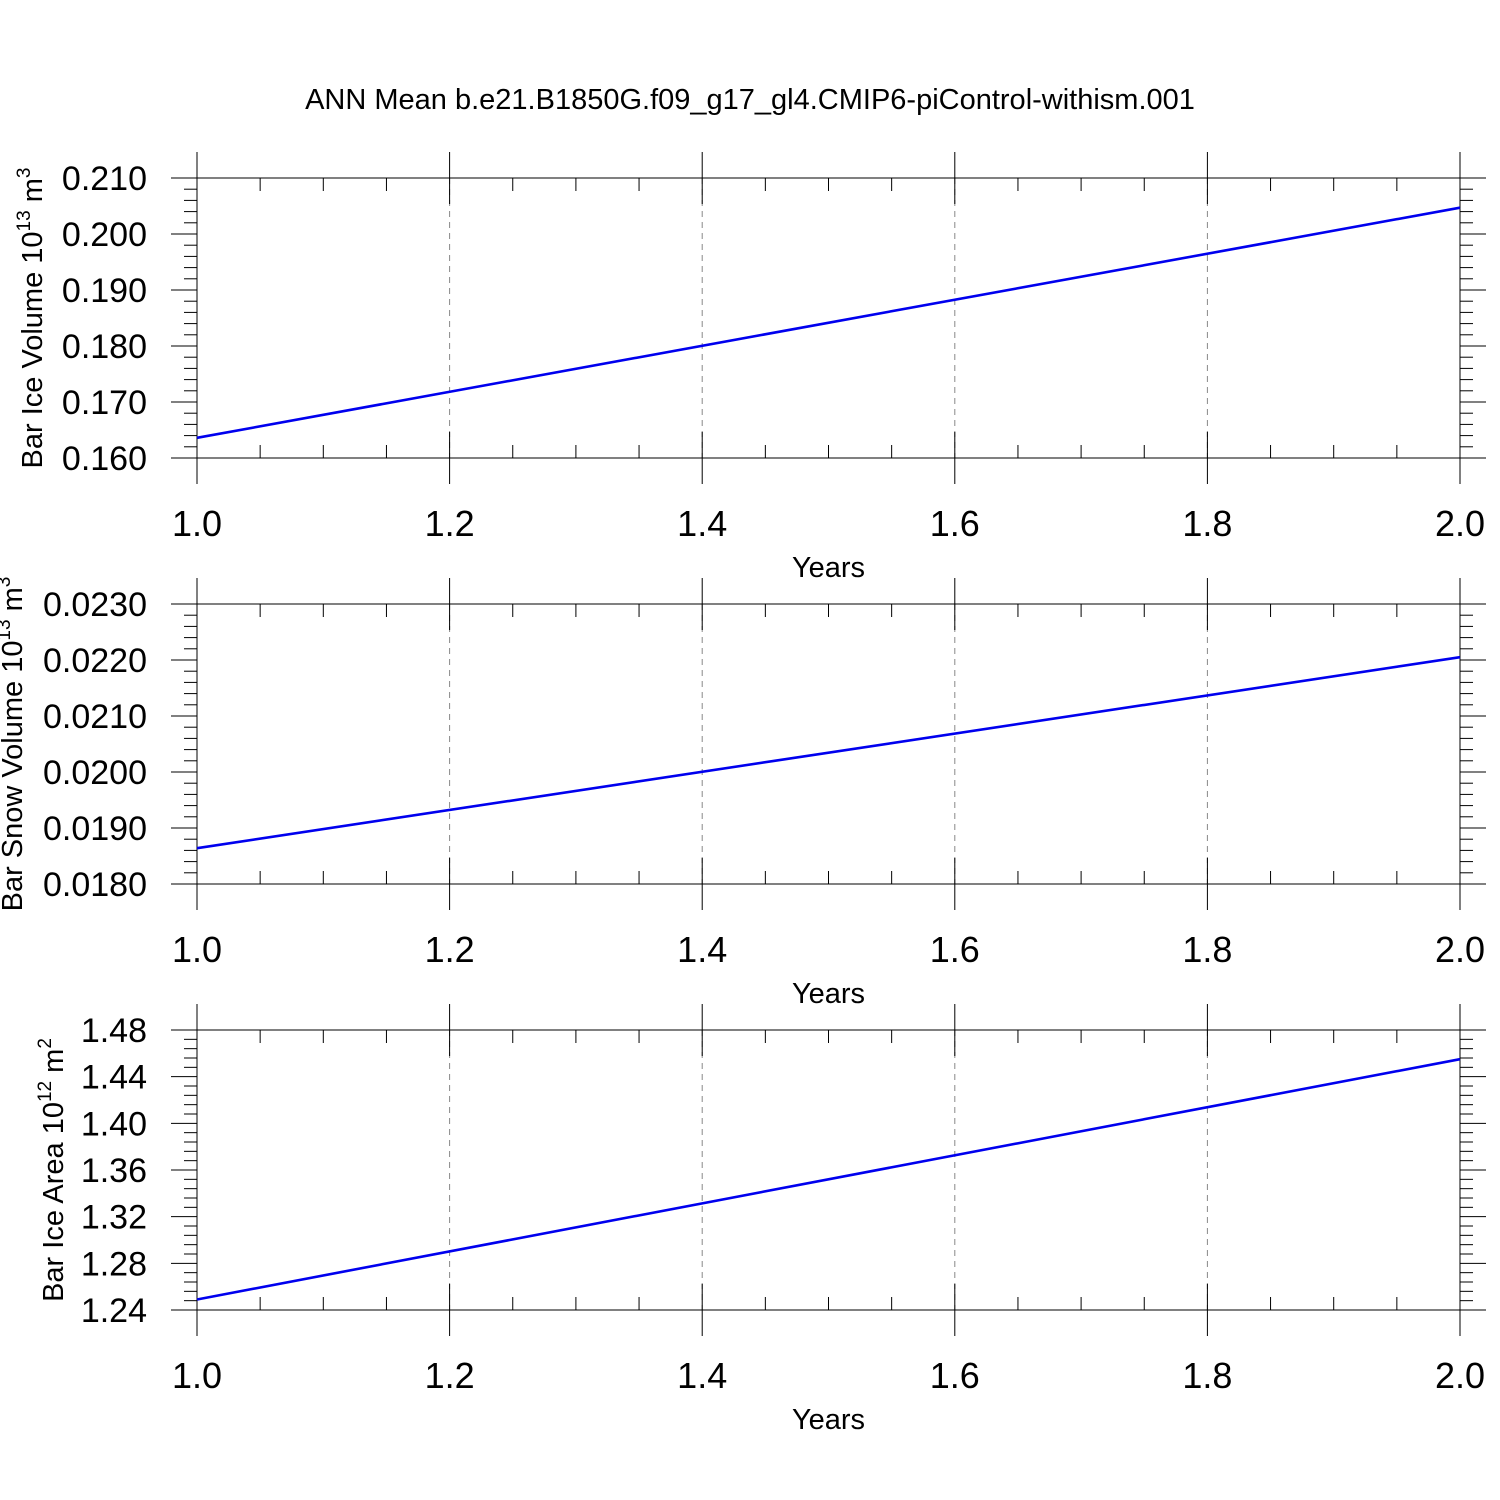  I want to click on y-axis-label-superscript: 2, so click(45, 1043).